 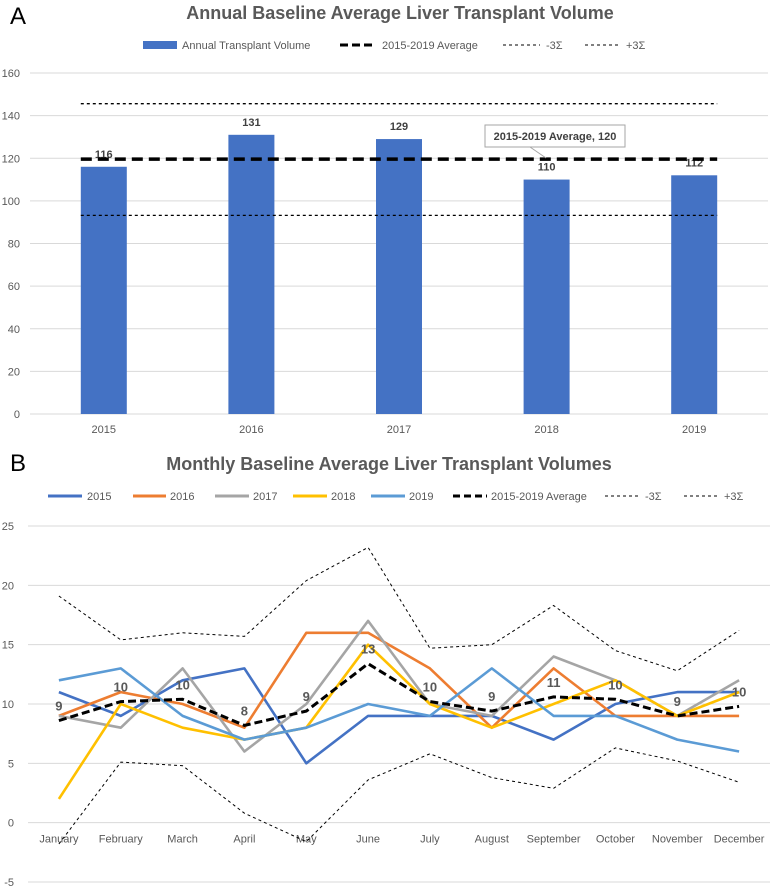 I want to click on y-tick-label: 5, so click(x=11, y=764).